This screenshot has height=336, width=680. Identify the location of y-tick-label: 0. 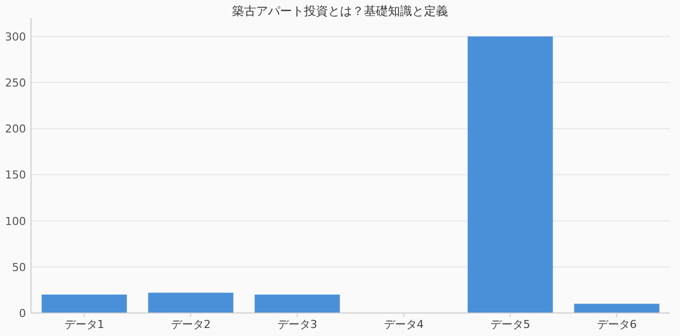
(22, 313).